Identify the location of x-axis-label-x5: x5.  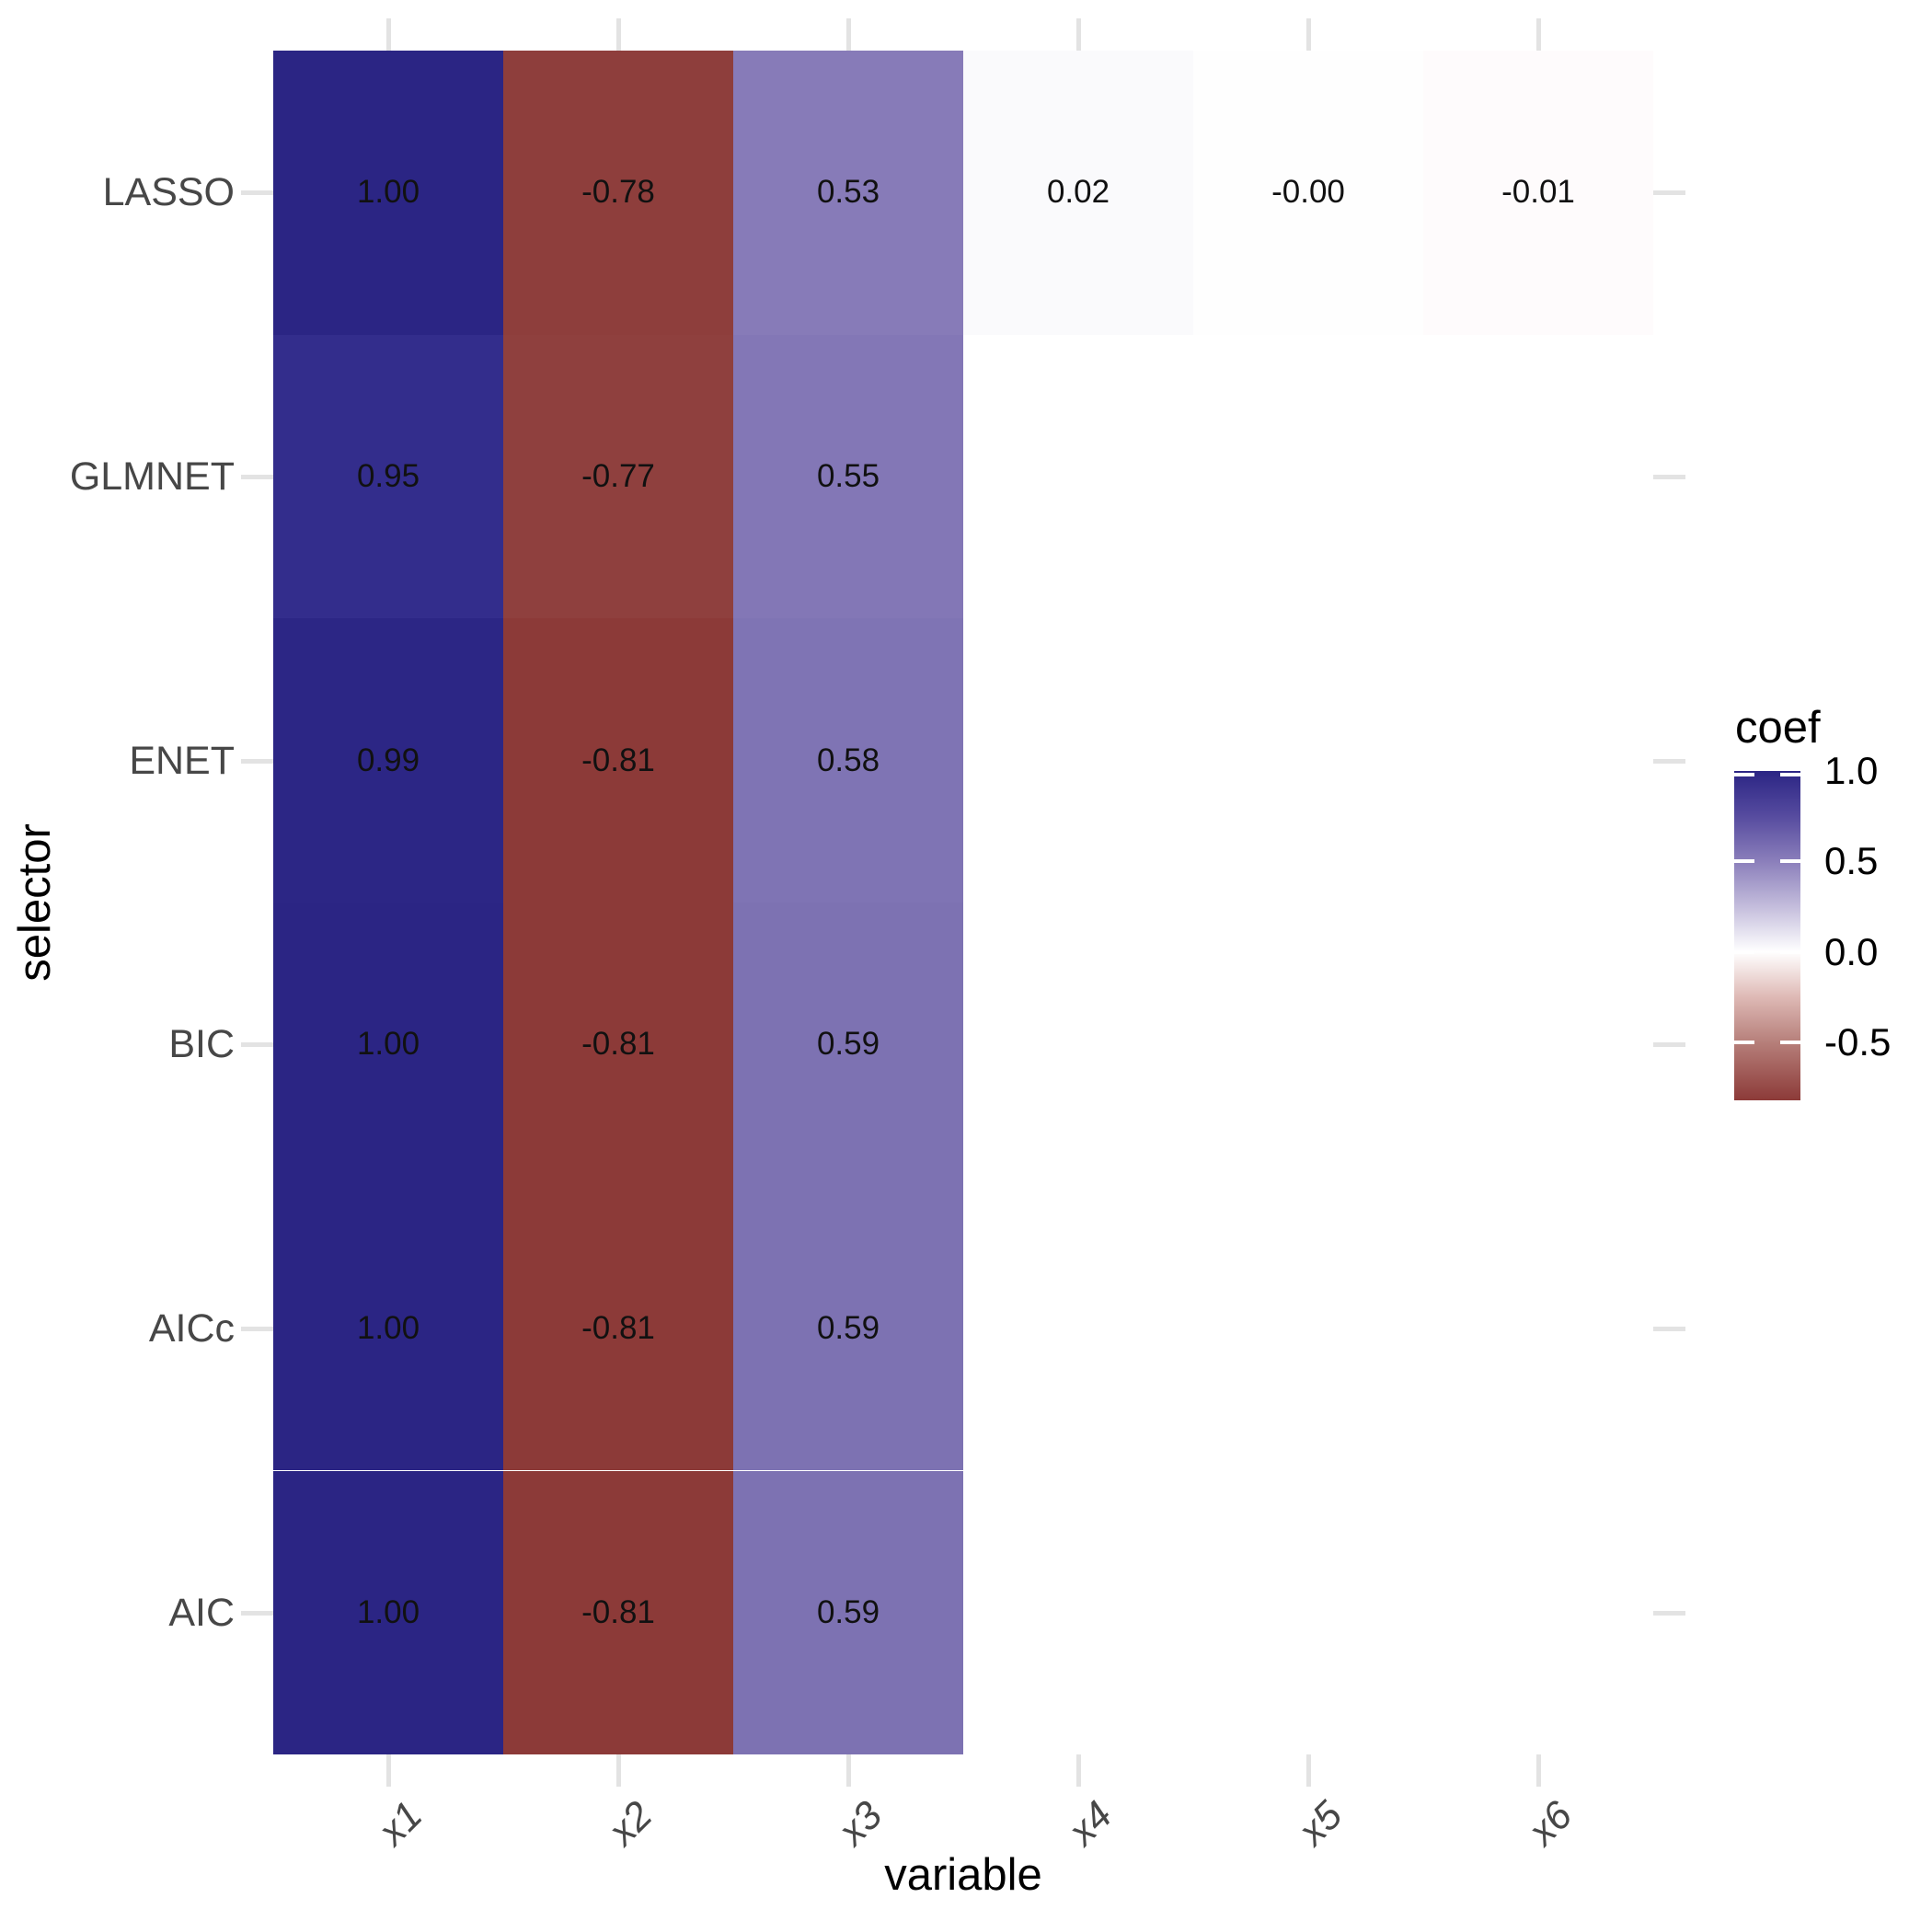
(1320, 1824).